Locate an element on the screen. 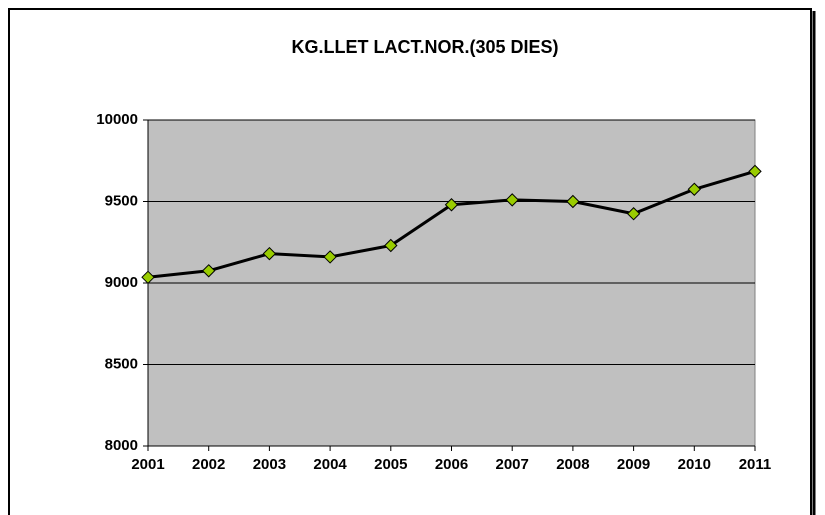  x-tick-label: 2008 is located at coordinates (572, 464).